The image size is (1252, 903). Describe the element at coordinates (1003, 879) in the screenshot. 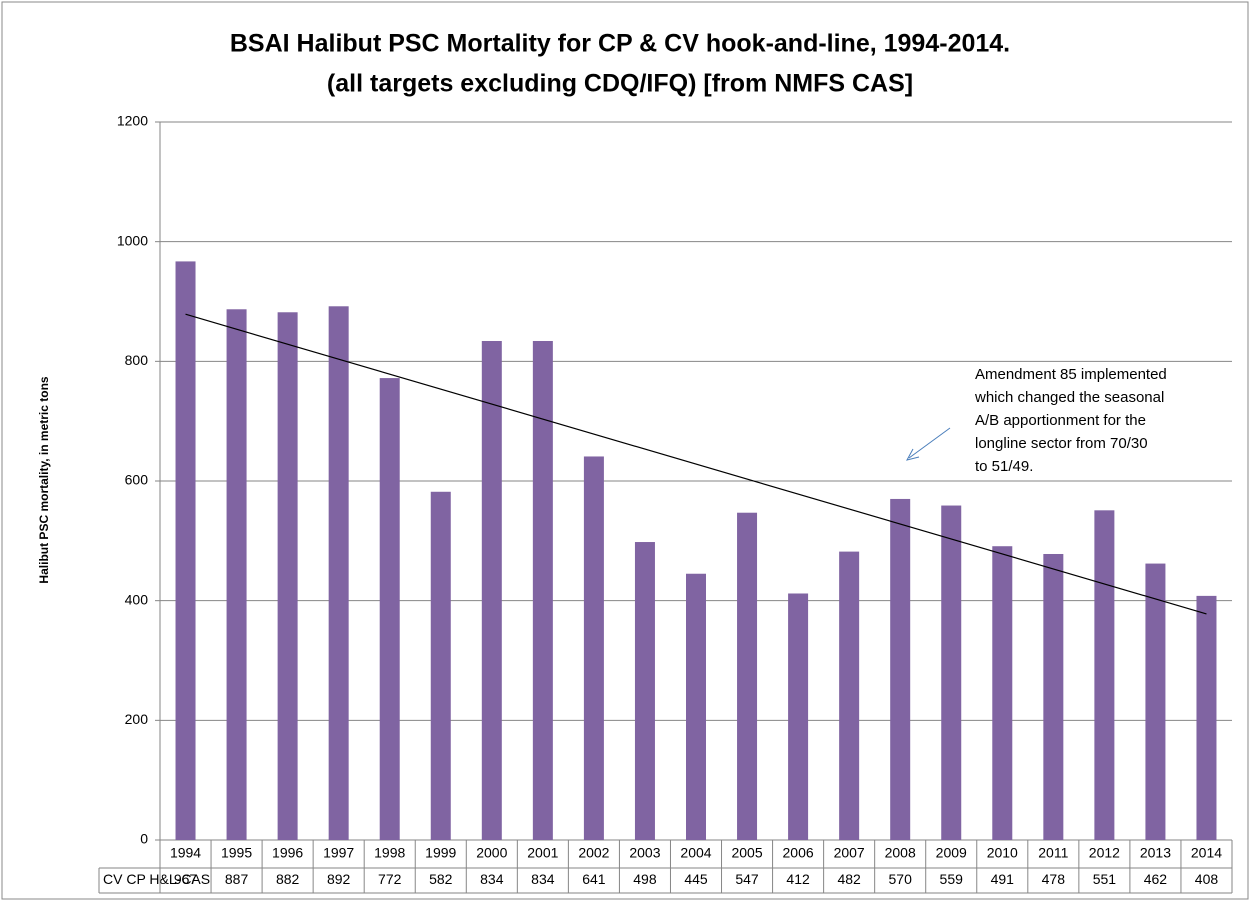

I see `table-value: 491` at that location.